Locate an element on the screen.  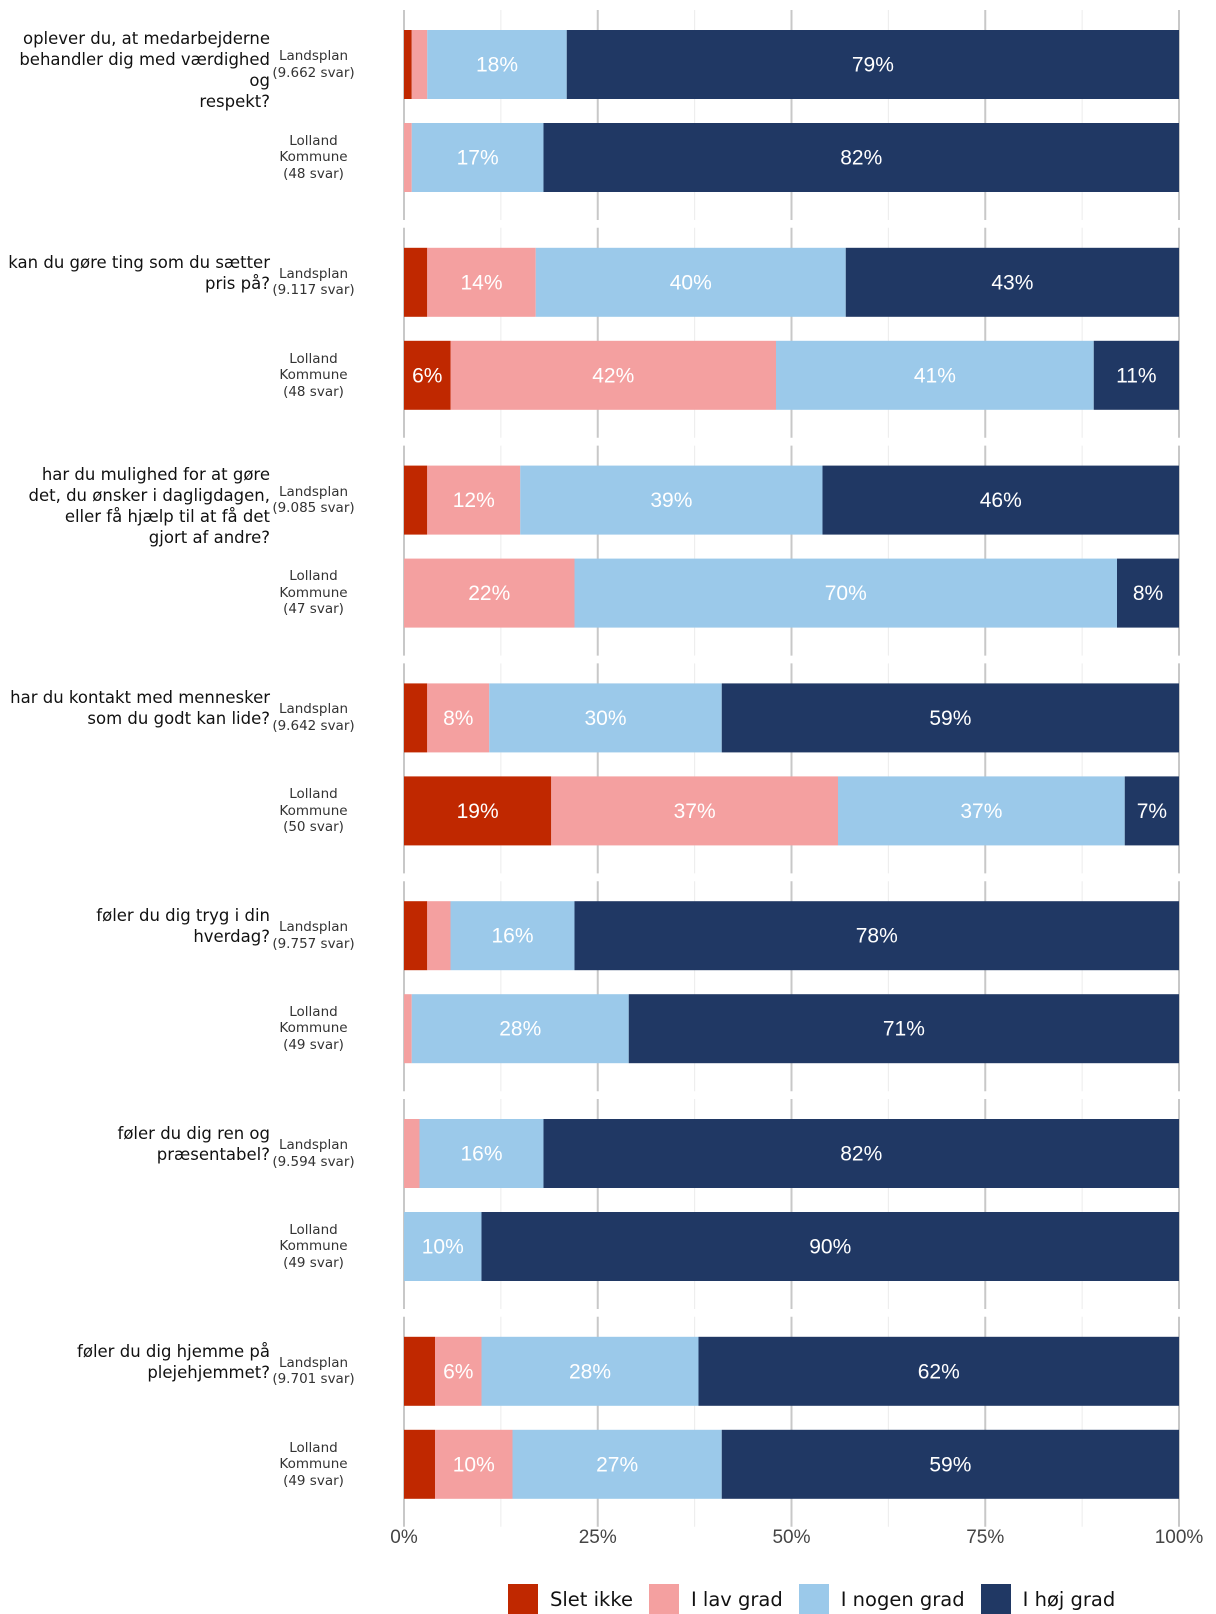
bar-value-label: 78% is located at coordinates (877, 936).